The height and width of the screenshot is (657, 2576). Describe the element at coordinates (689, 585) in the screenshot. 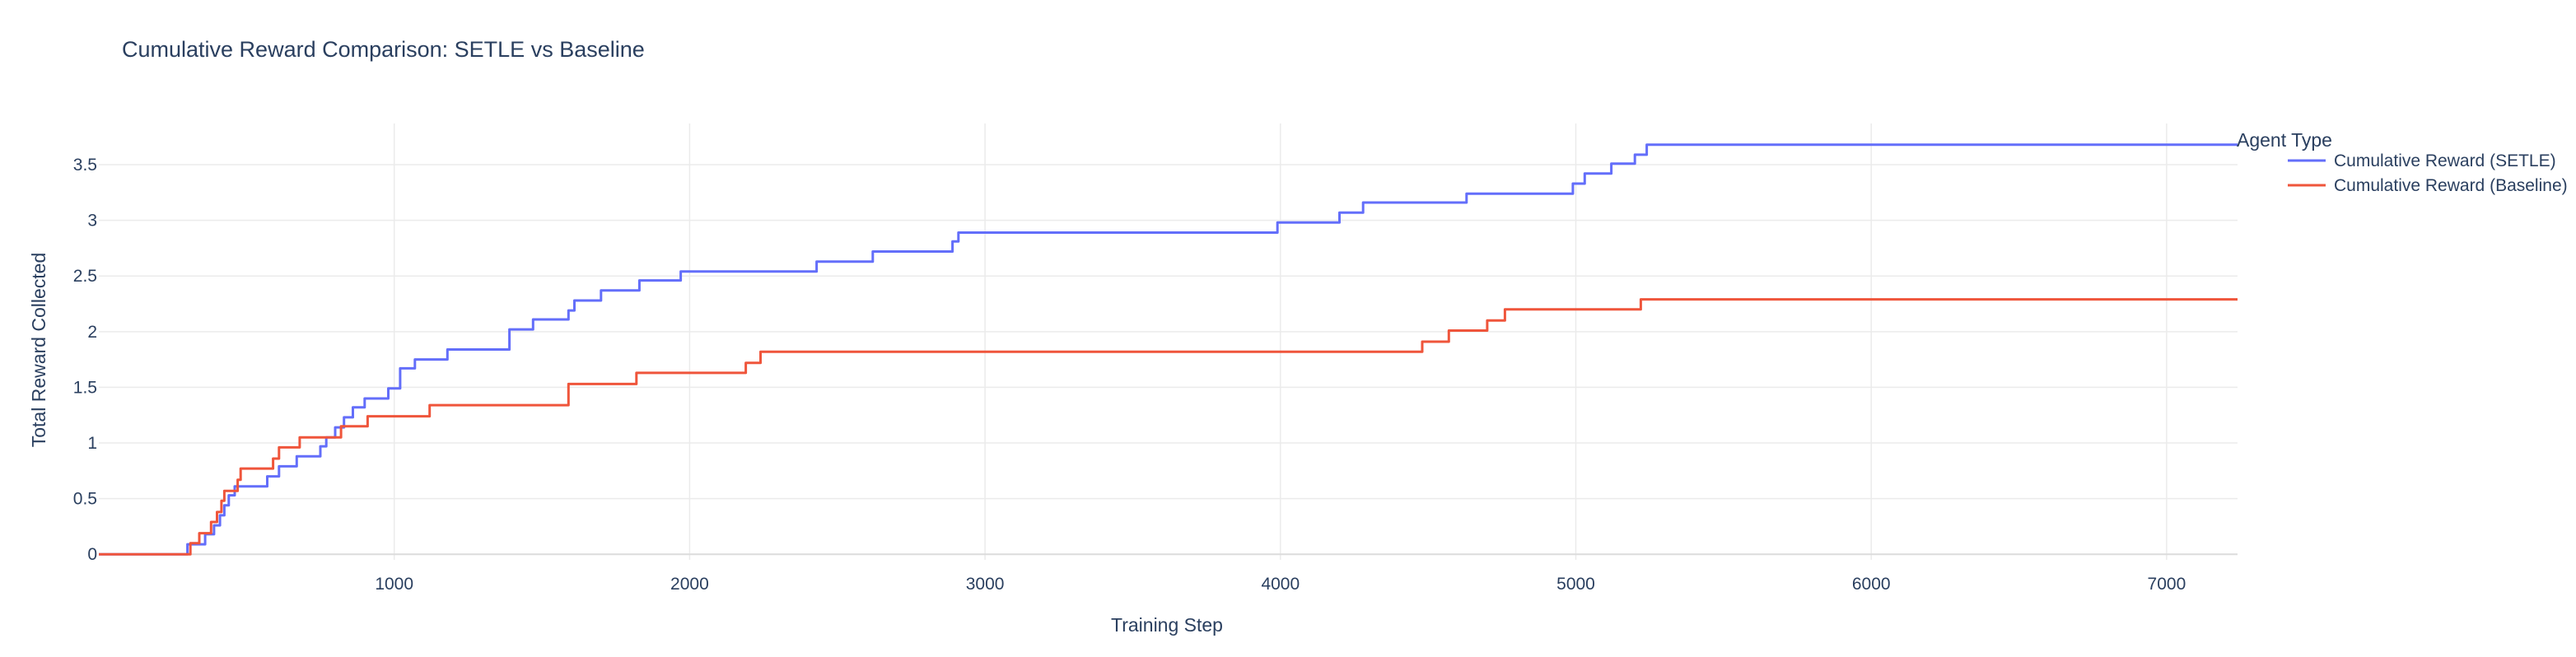

I see `x-tick-label: 2000` at that location.